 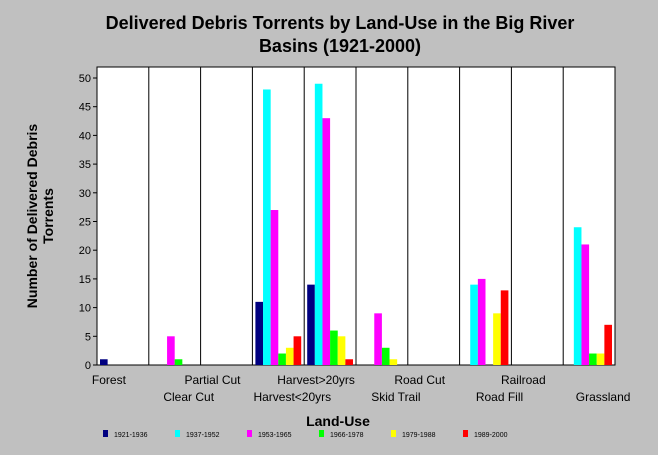 I want to click on y-tick-label: 10, so click(x=85, y=309).